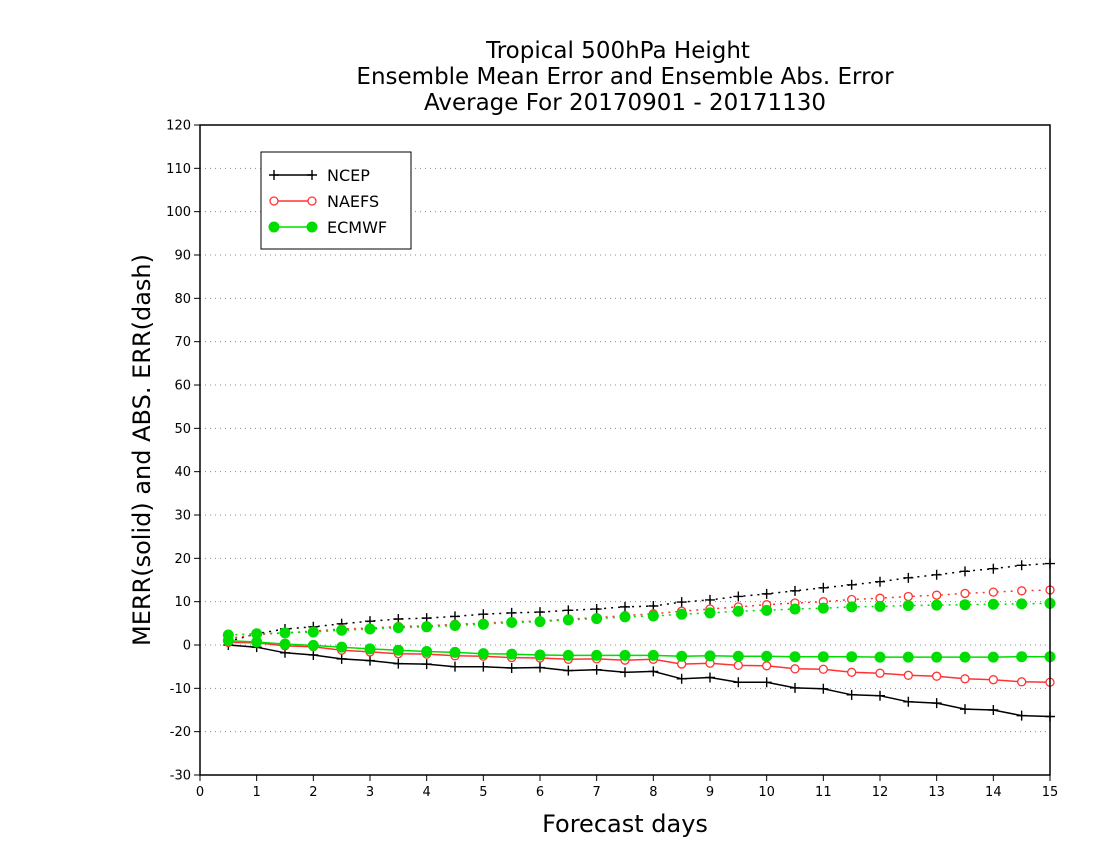 This screenshot has height=850, width=1100. I want to click on series-layer, so click(639, 640).